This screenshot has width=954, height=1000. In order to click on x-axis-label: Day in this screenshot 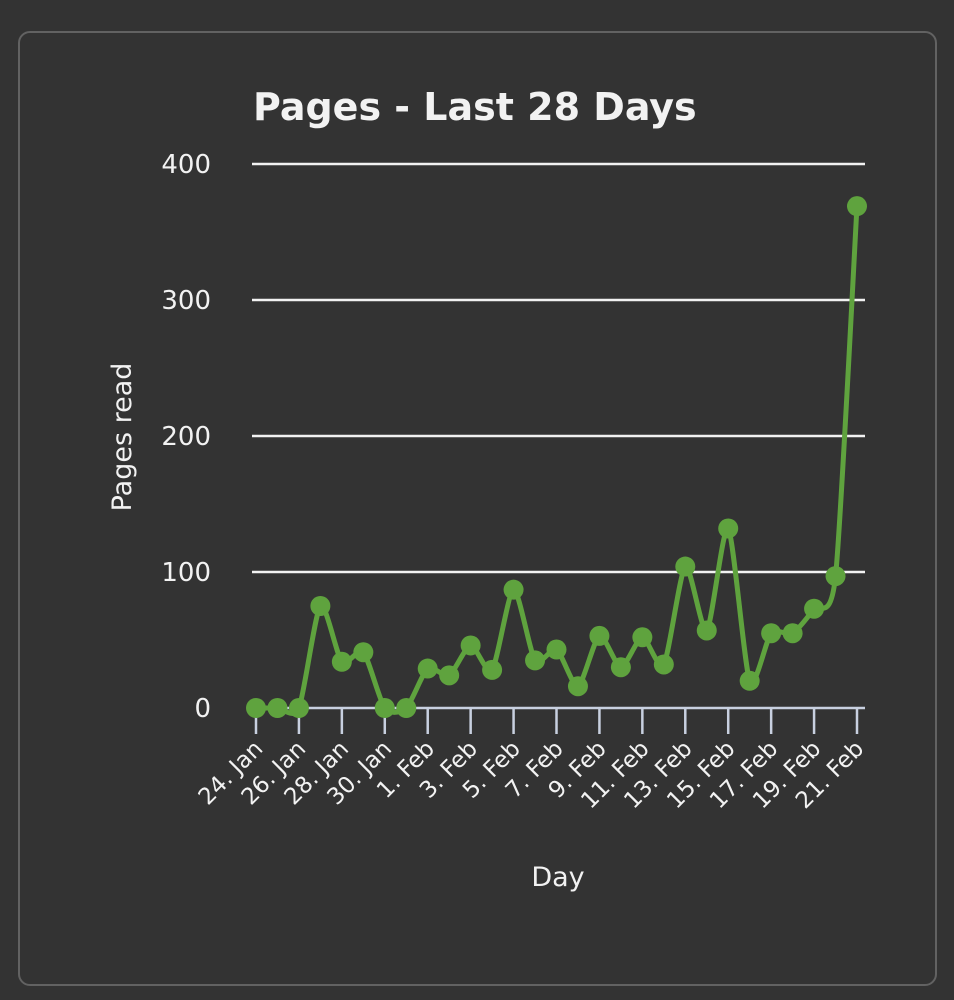, I will do `click(557, 877)`.